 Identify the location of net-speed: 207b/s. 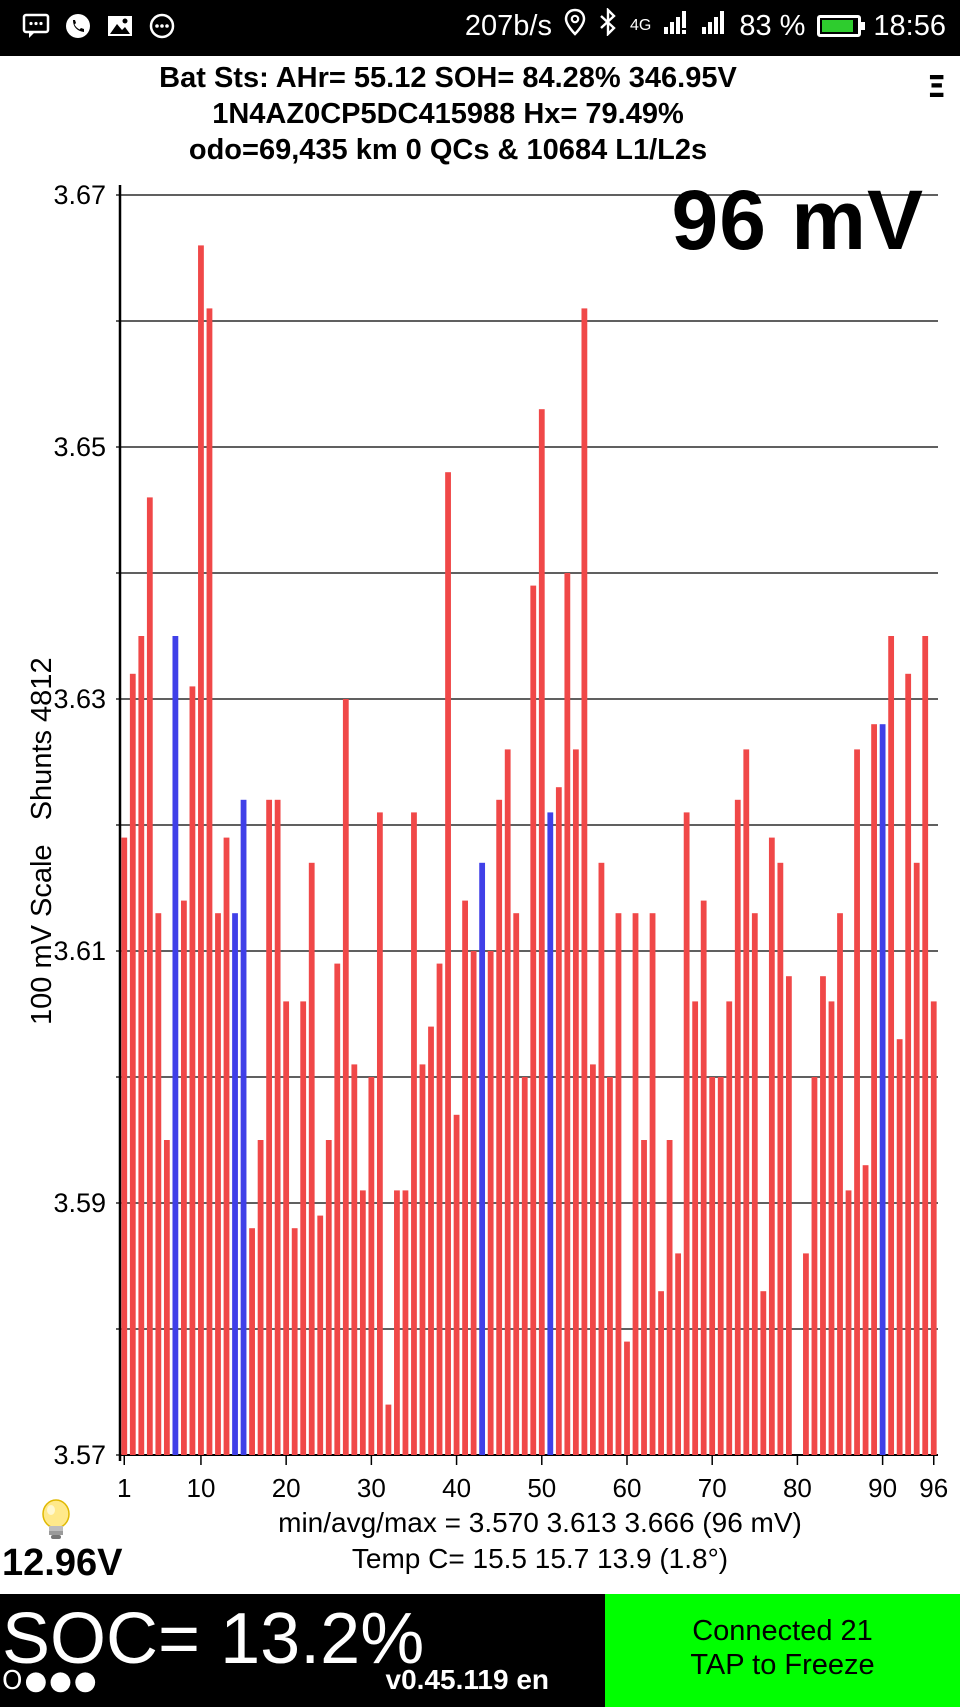
(508, 25).